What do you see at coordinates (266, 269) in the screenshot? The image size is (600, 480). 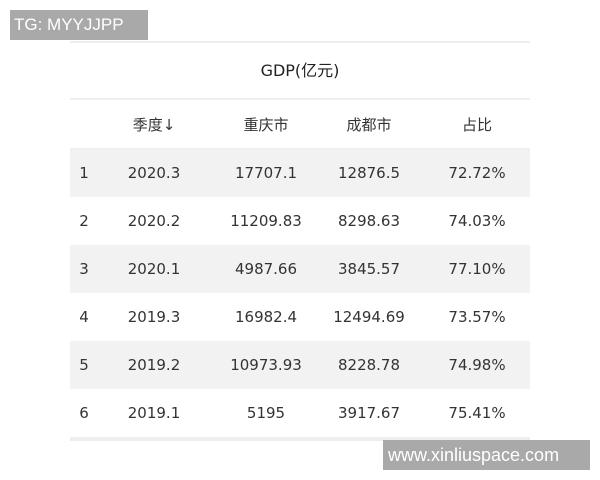 I see `chongqing-cell: 4987.66` at bounding box center [266, 269].